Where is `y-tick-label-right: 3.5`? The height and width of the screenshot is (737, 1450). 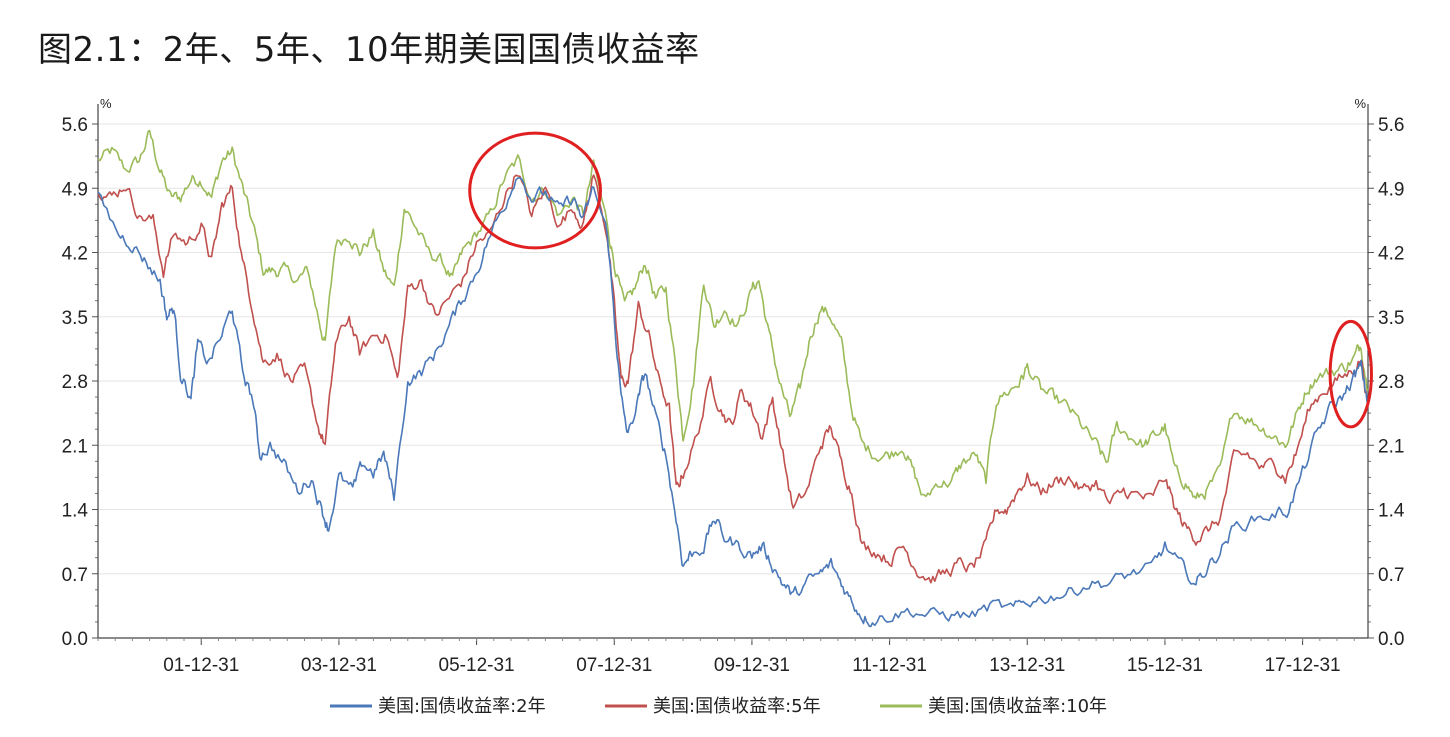 y-tick-label-right: 3.5 is located at coordinates (1391, 318).